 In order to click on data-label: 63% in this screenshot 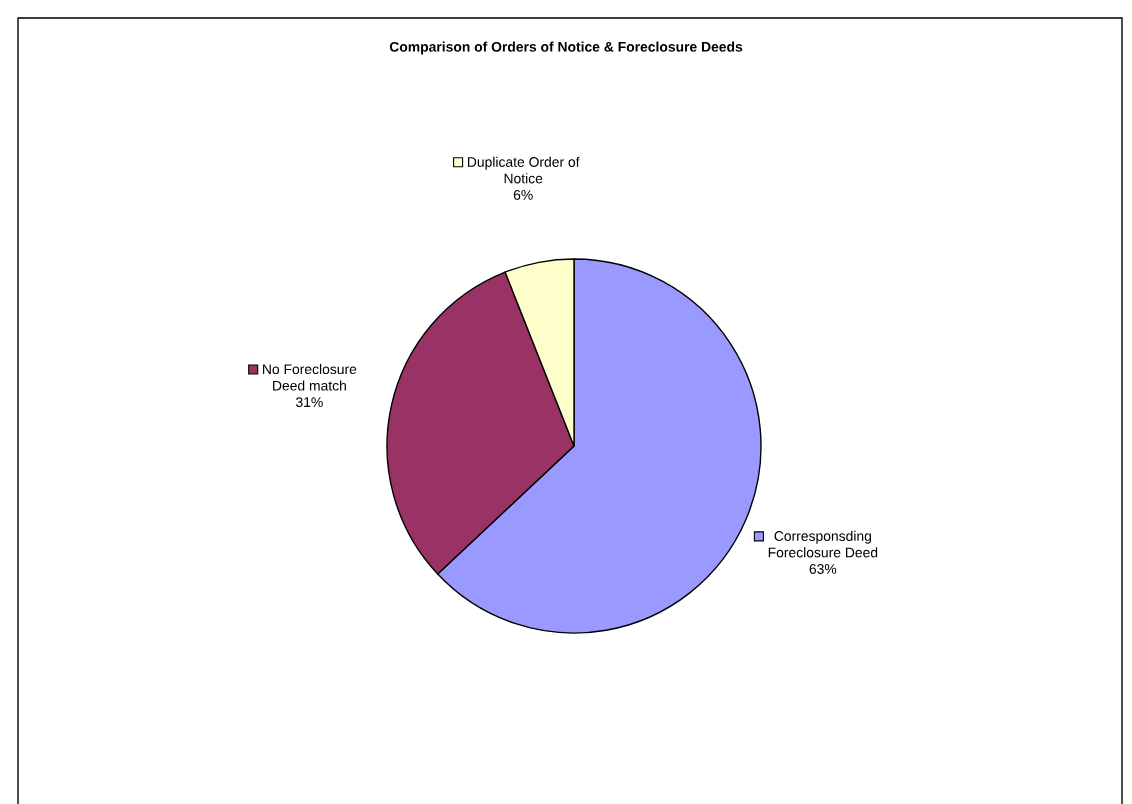, I will do `click(823, 569)`.